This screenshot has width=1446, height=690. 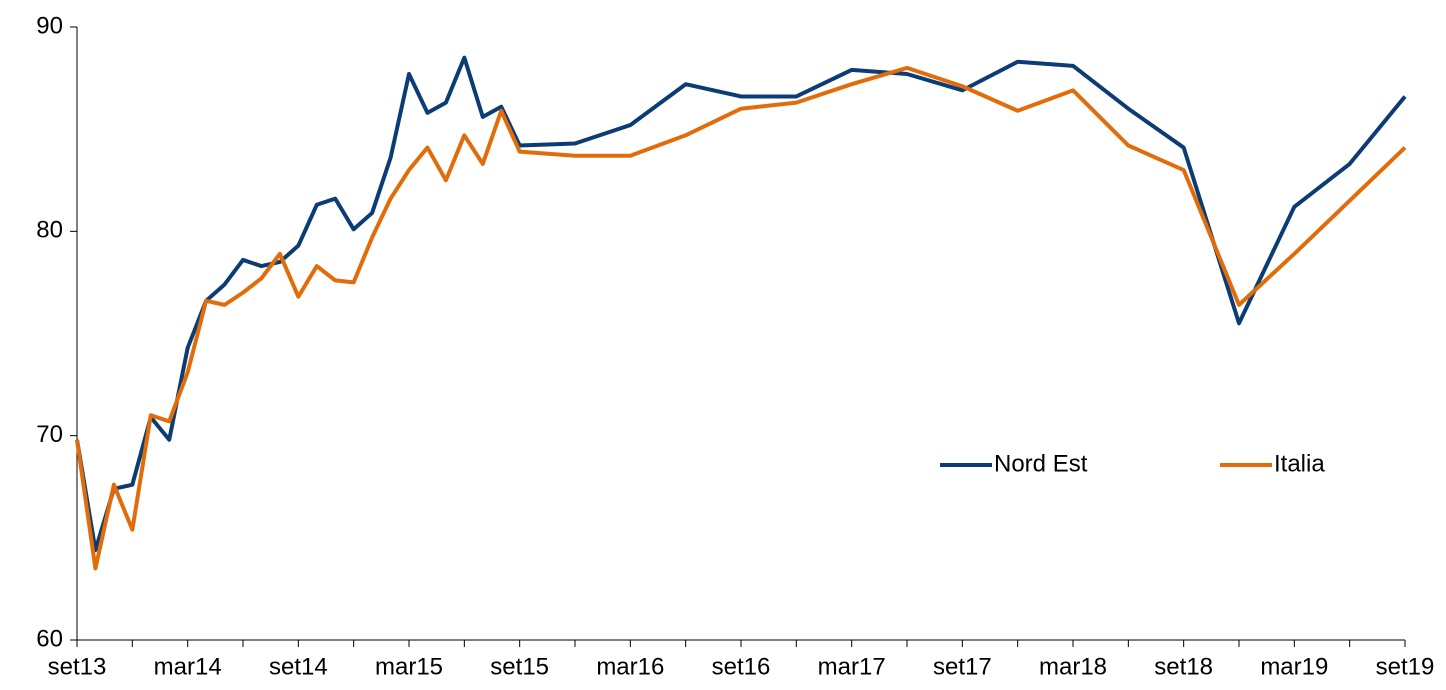 I want to click on x-tick-label: set19, so click(x=1405, y=666).